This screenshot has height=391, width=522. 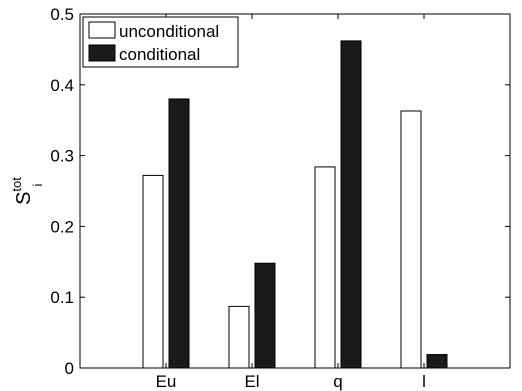 I want to click on bar-unconditional-q, so click(x=325, y=267).